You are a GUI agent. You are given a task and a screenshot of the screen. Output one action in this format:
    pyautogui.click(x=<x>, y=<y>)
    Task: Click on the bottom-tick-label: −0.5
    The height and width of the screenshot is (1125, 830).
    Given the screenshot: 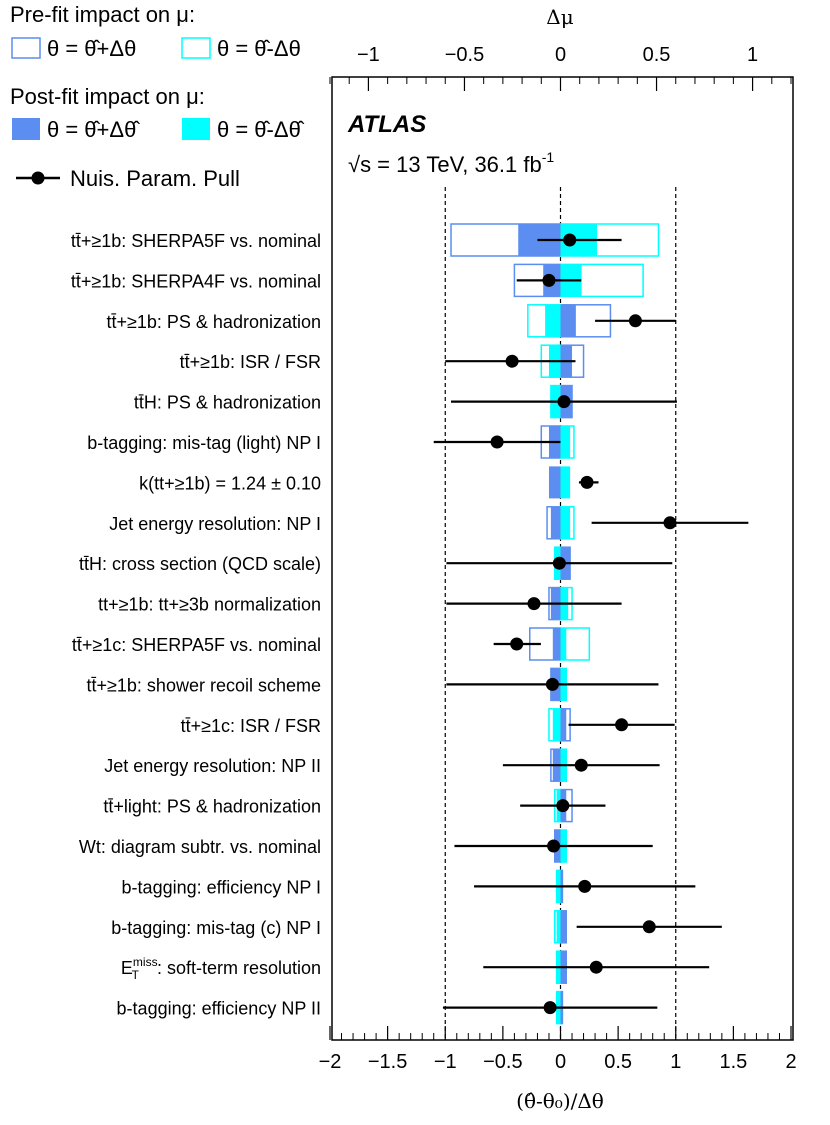 What is the action you would take?
    pyautogui.click(x=502, y=1062)
    